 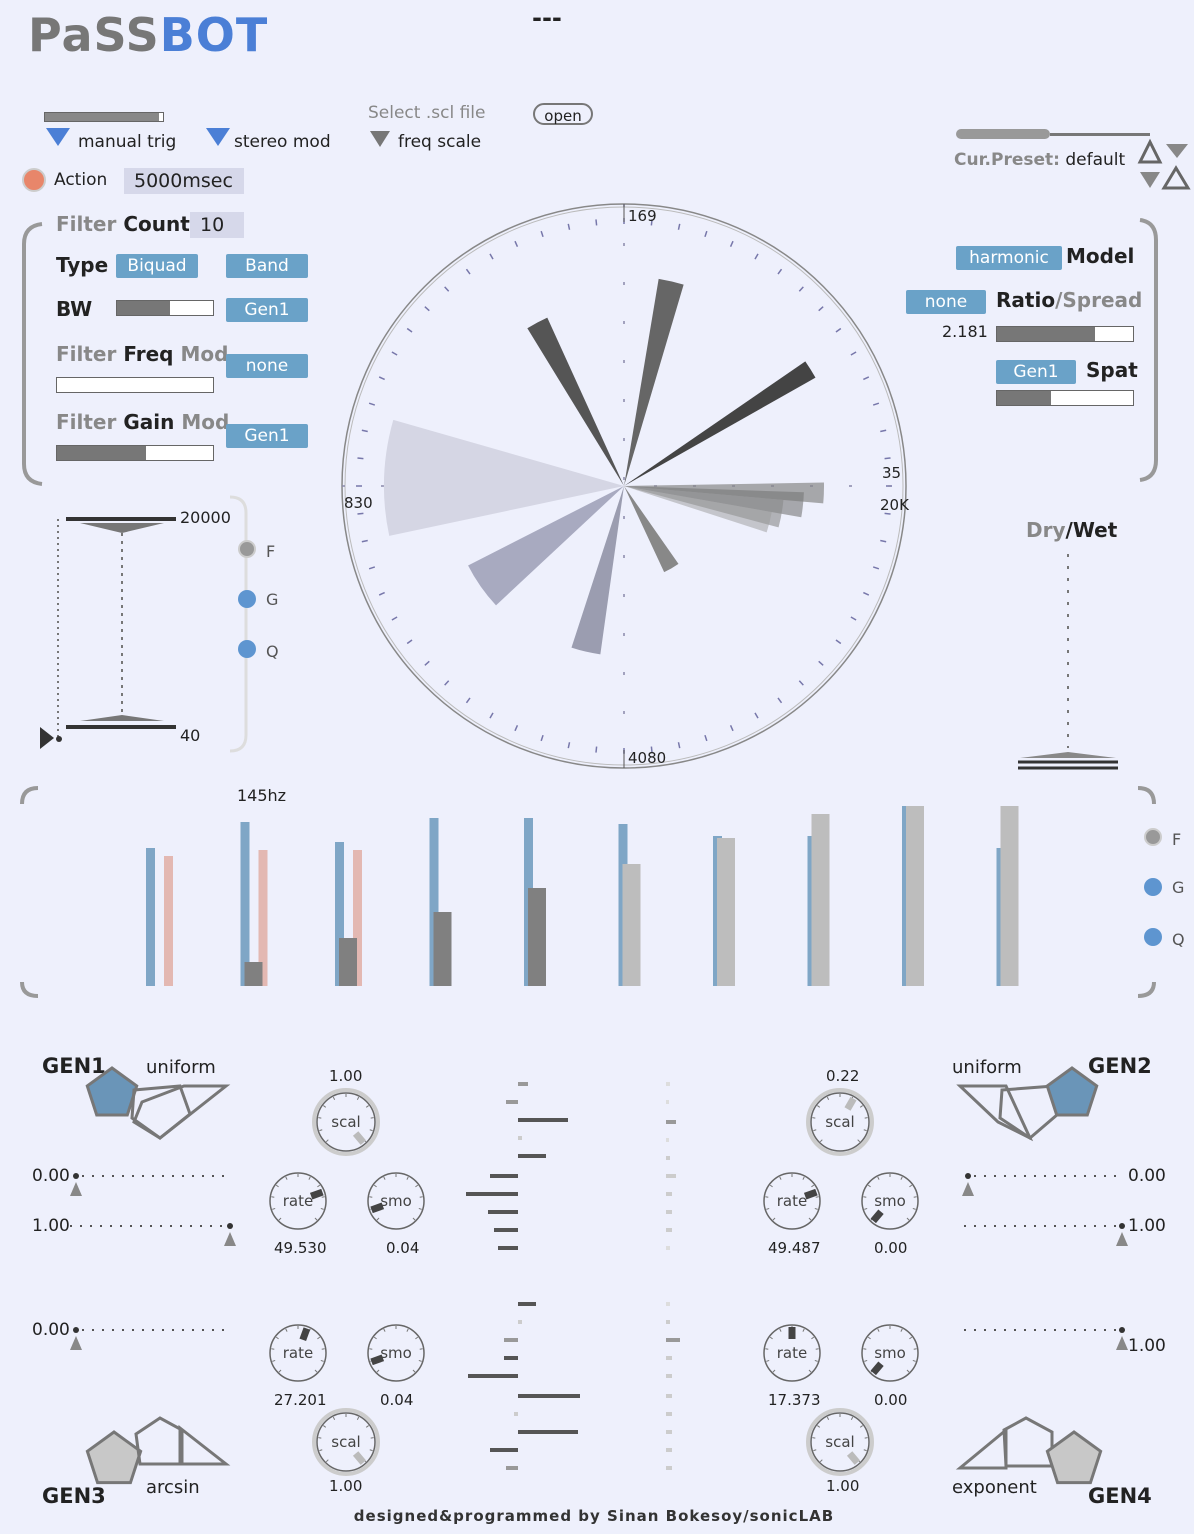 What do you see at coordinates (82, 265) in the screenshot?
I see `type-label: Type` at bounding box center [82, 265].